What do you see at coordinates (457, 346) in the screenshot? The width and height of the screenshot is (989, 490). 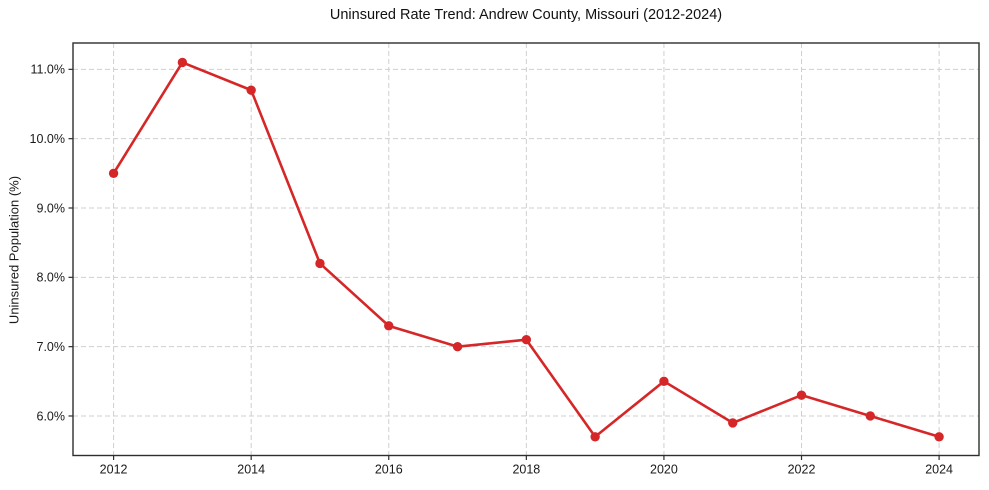 I see `data-point-2017` at bounding box center [457, 346].